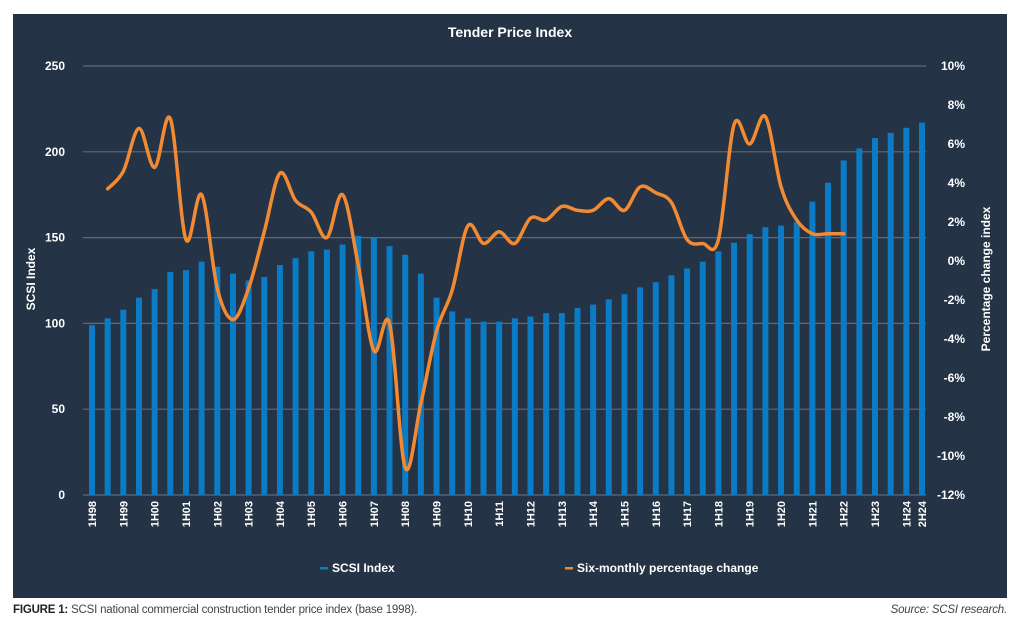  Describe the element at coordinates (957, 183) in the screenshot. I see `y-tick-label-right: 4%` at that location.